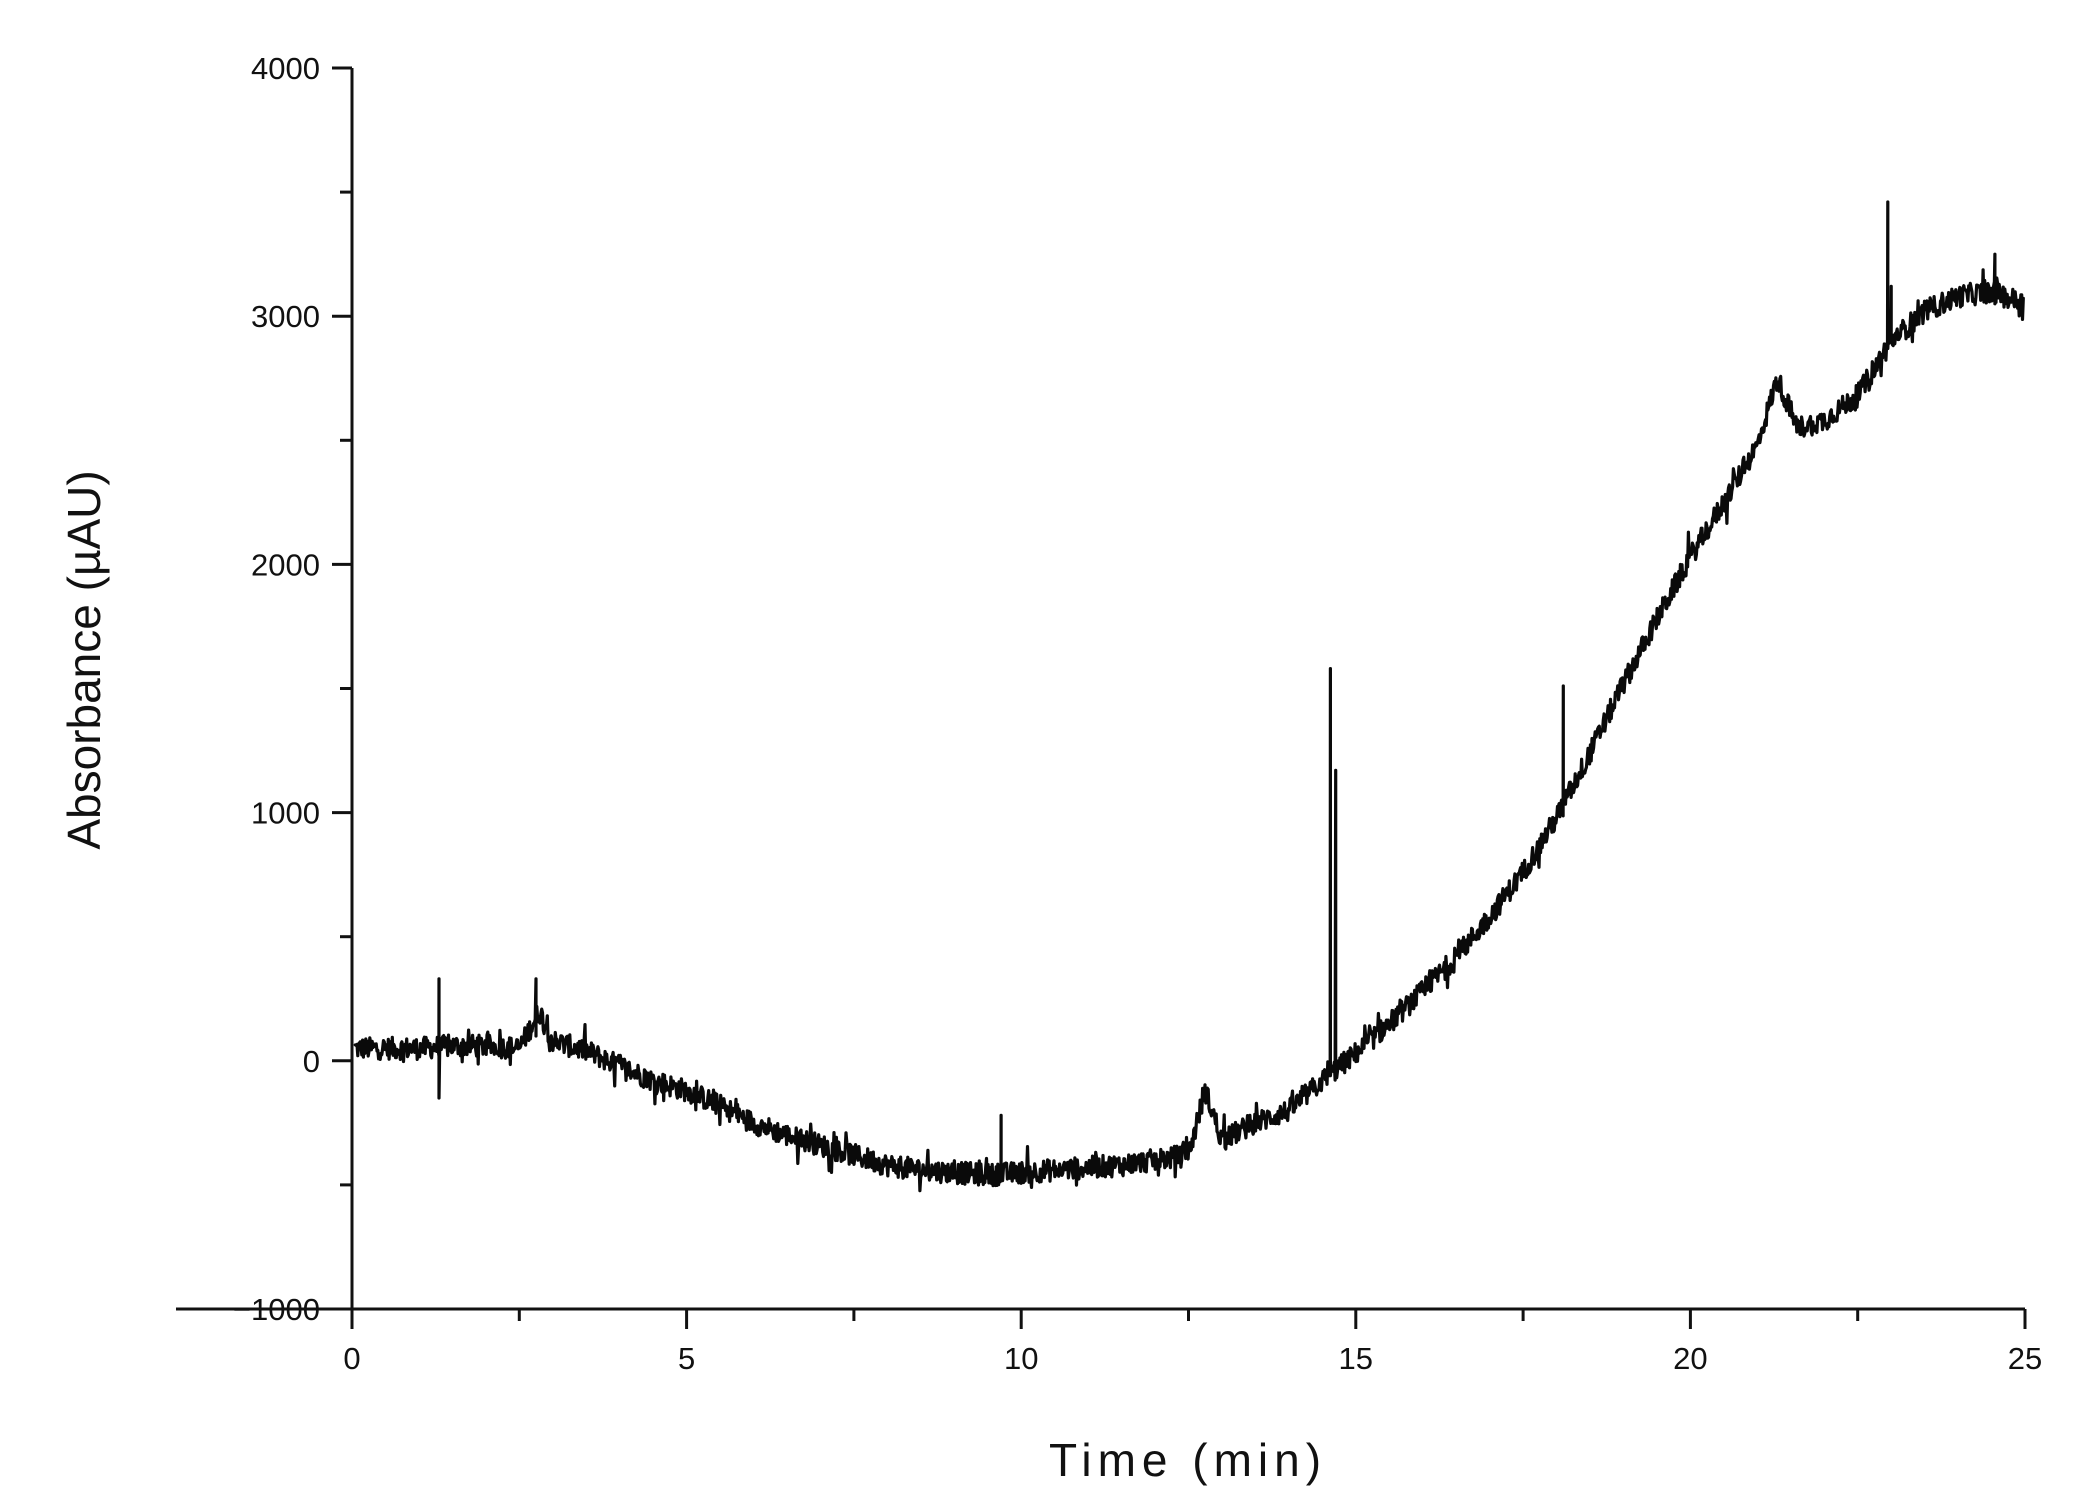  Describe the element at coordinates (276, 1309) in the screenshot. I see `y-tick-label: −1000` at that location.